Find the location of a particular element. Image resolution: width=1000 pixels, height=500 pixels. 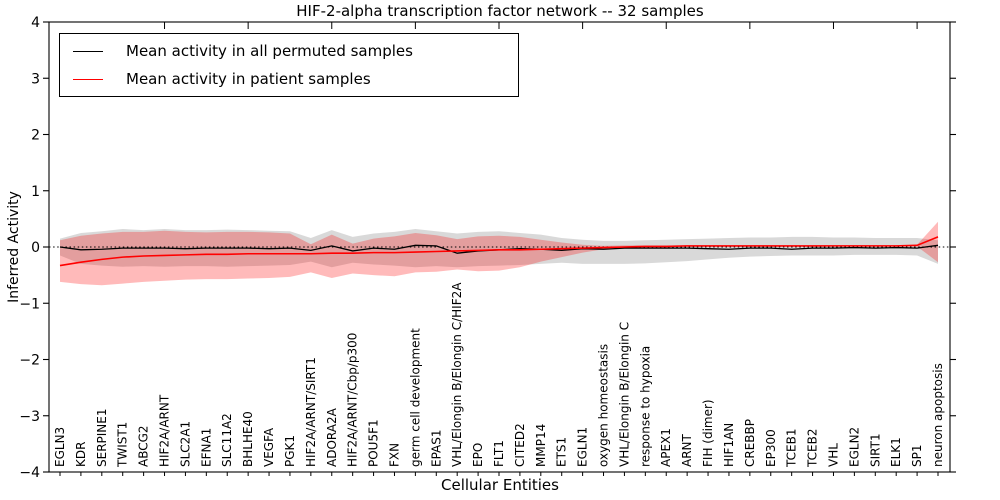

x-category-label: ELK1 is located at coordinates (896, 452).